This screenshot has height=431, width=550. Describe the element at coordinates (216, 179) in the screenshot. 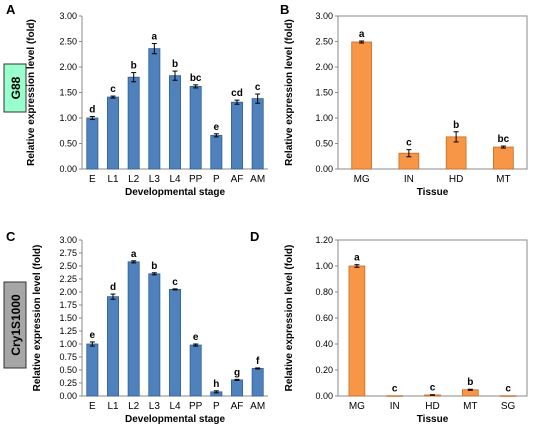

I see `panel-a-xtick-label: P` at that location.